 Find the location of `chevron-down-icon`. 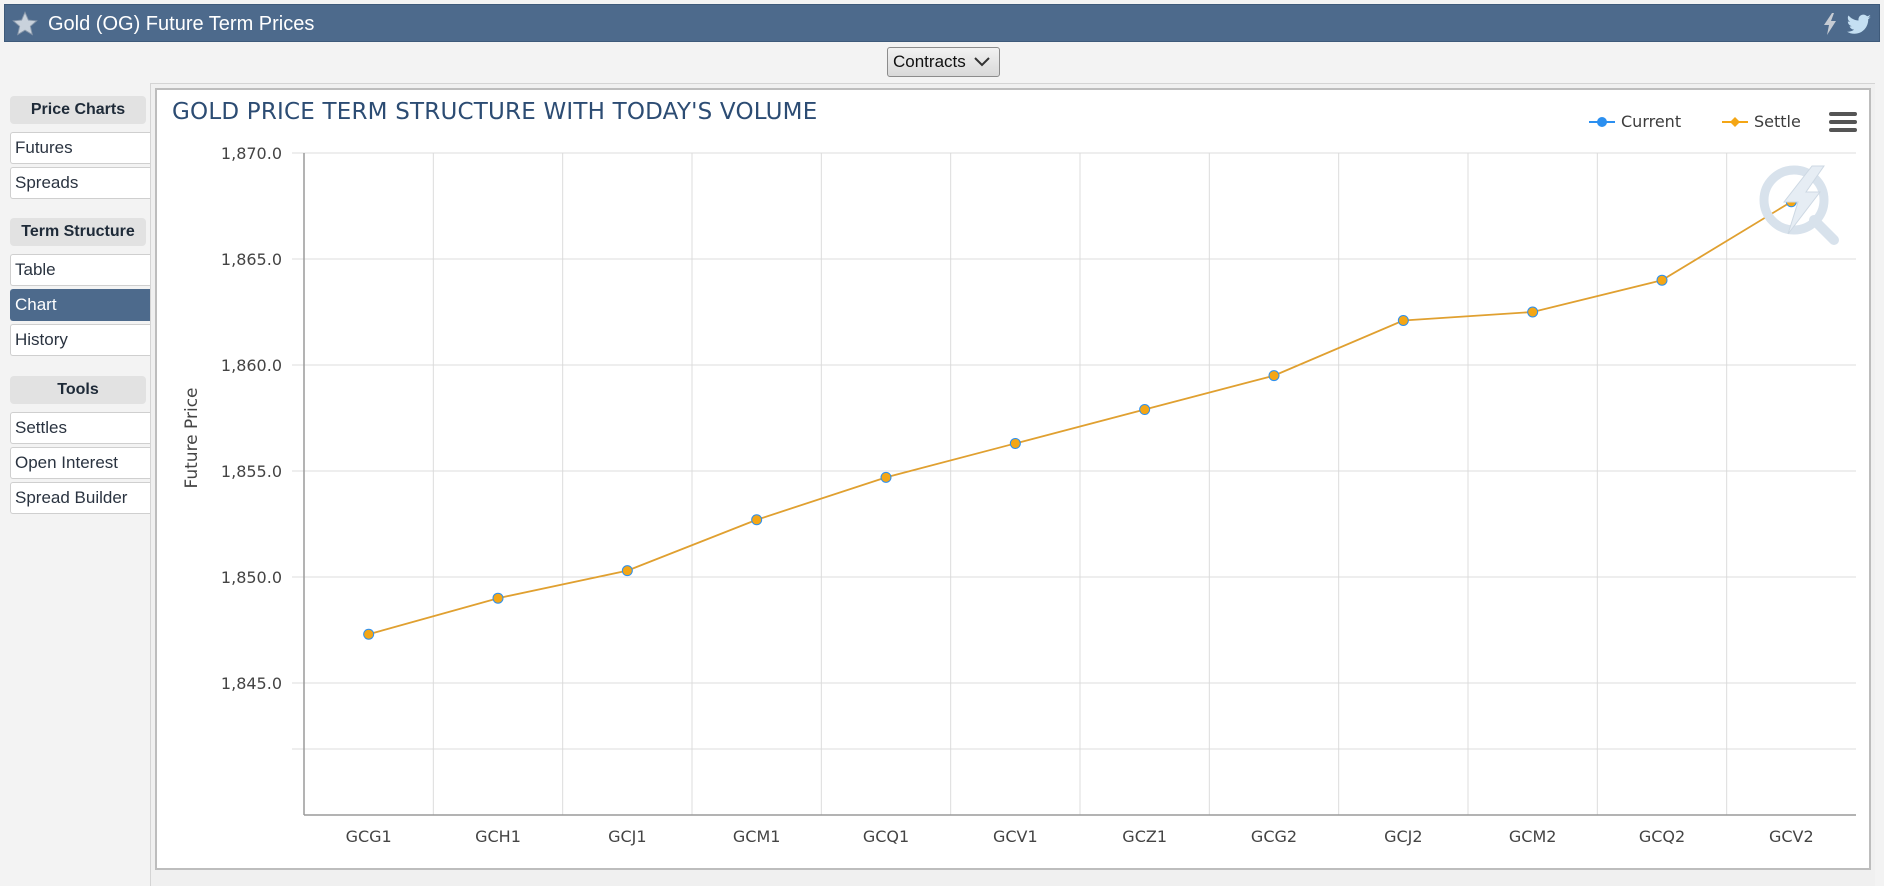

chevron-down-icon is located at coordinates (982, 62).